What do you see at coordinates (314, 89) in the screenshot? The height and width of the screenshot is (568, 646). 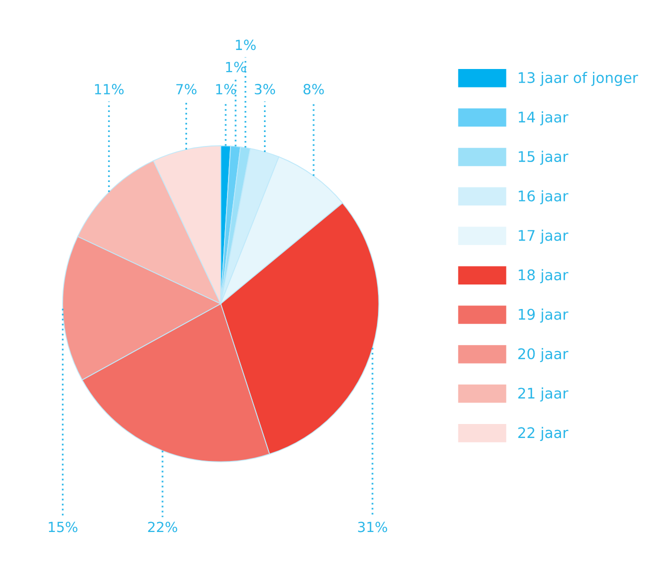 I see `data-label: 8%` at bounding box center [314, 89].